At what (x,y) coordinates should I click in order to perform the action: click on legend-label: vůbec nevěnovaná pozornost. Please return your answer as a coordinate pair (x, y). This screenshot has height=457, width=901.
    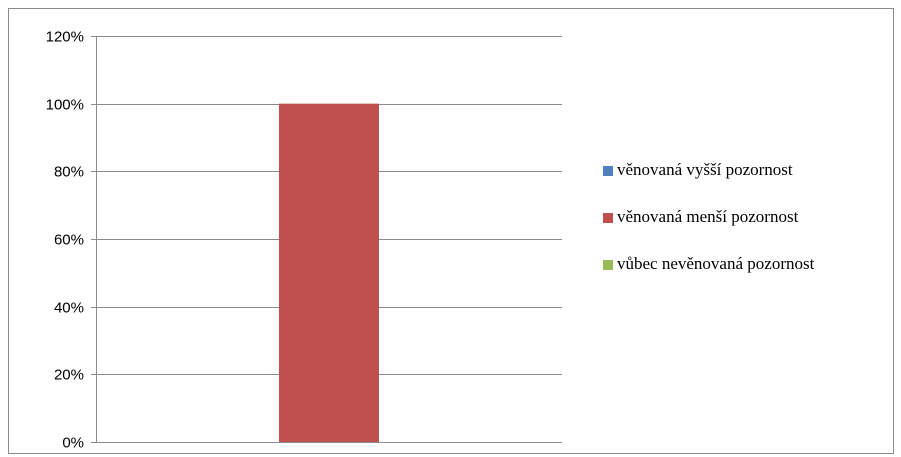
    Looking at the image, I should click on (716, 263).